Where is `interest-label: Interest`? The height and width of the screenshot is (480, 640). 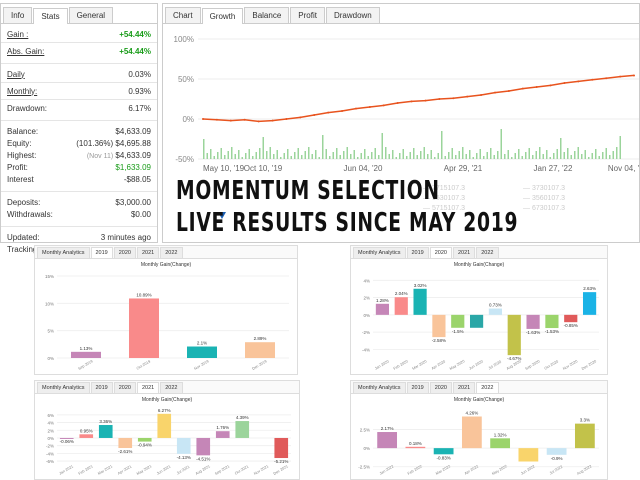
interest-label: Interest is located at coordinates (20, 179).